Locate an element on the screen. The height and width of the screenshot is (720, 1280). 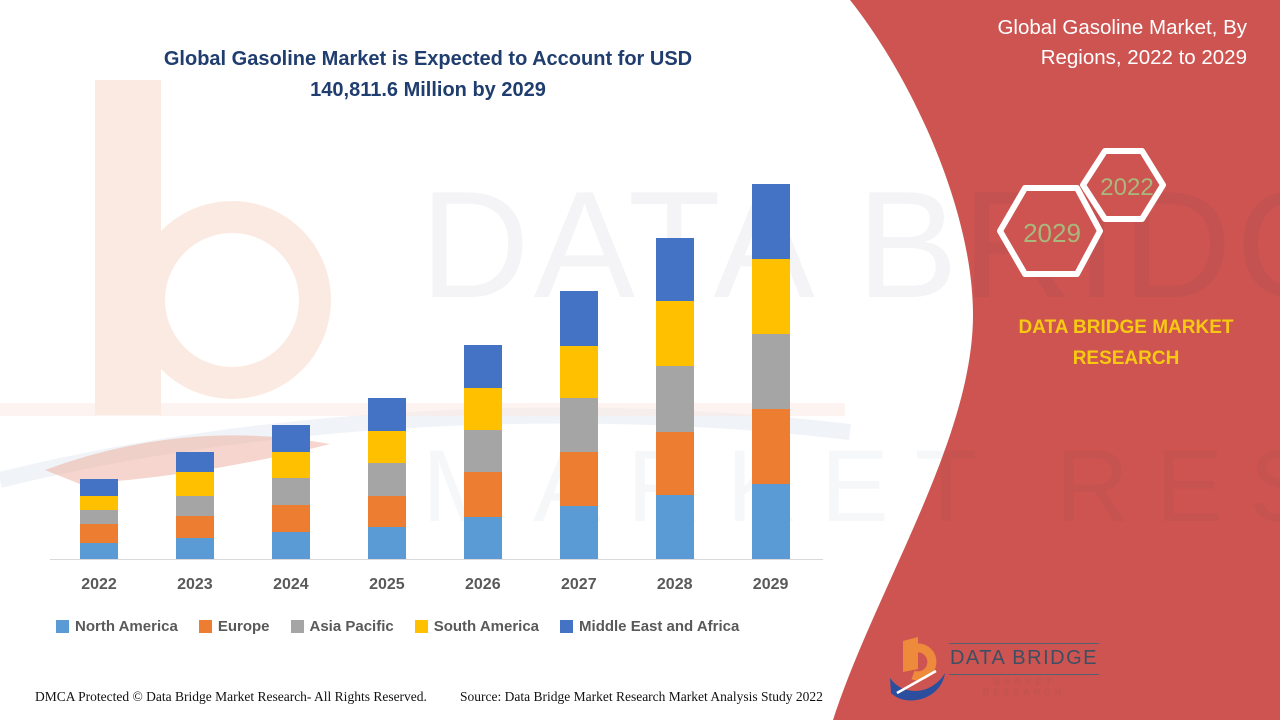
bar-segment-asia-pacific-2026 is located at coordinates (482, 451).